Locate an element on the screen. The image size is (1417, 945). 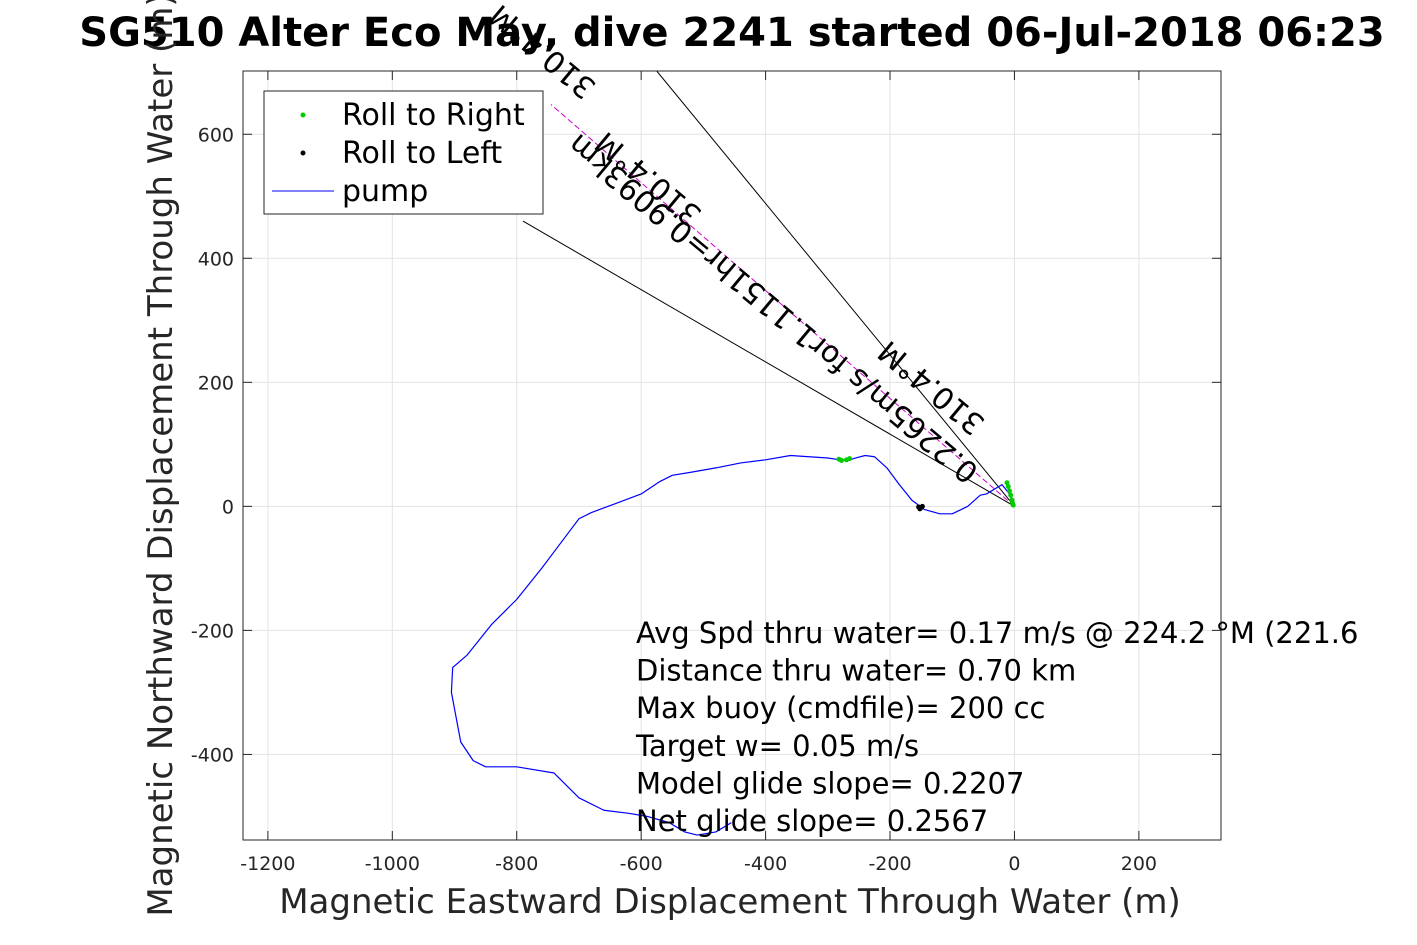
x-tick-label: 0 is located at coordinates (1014, 864).